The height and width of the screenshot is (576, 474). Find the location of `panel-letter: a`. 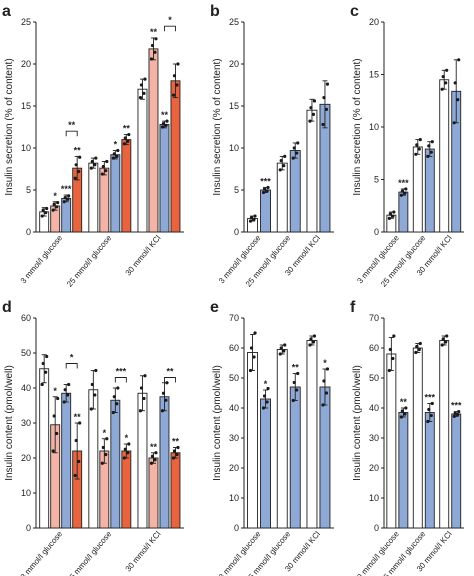

panel-letter: a is located at coordinates (6, 11).